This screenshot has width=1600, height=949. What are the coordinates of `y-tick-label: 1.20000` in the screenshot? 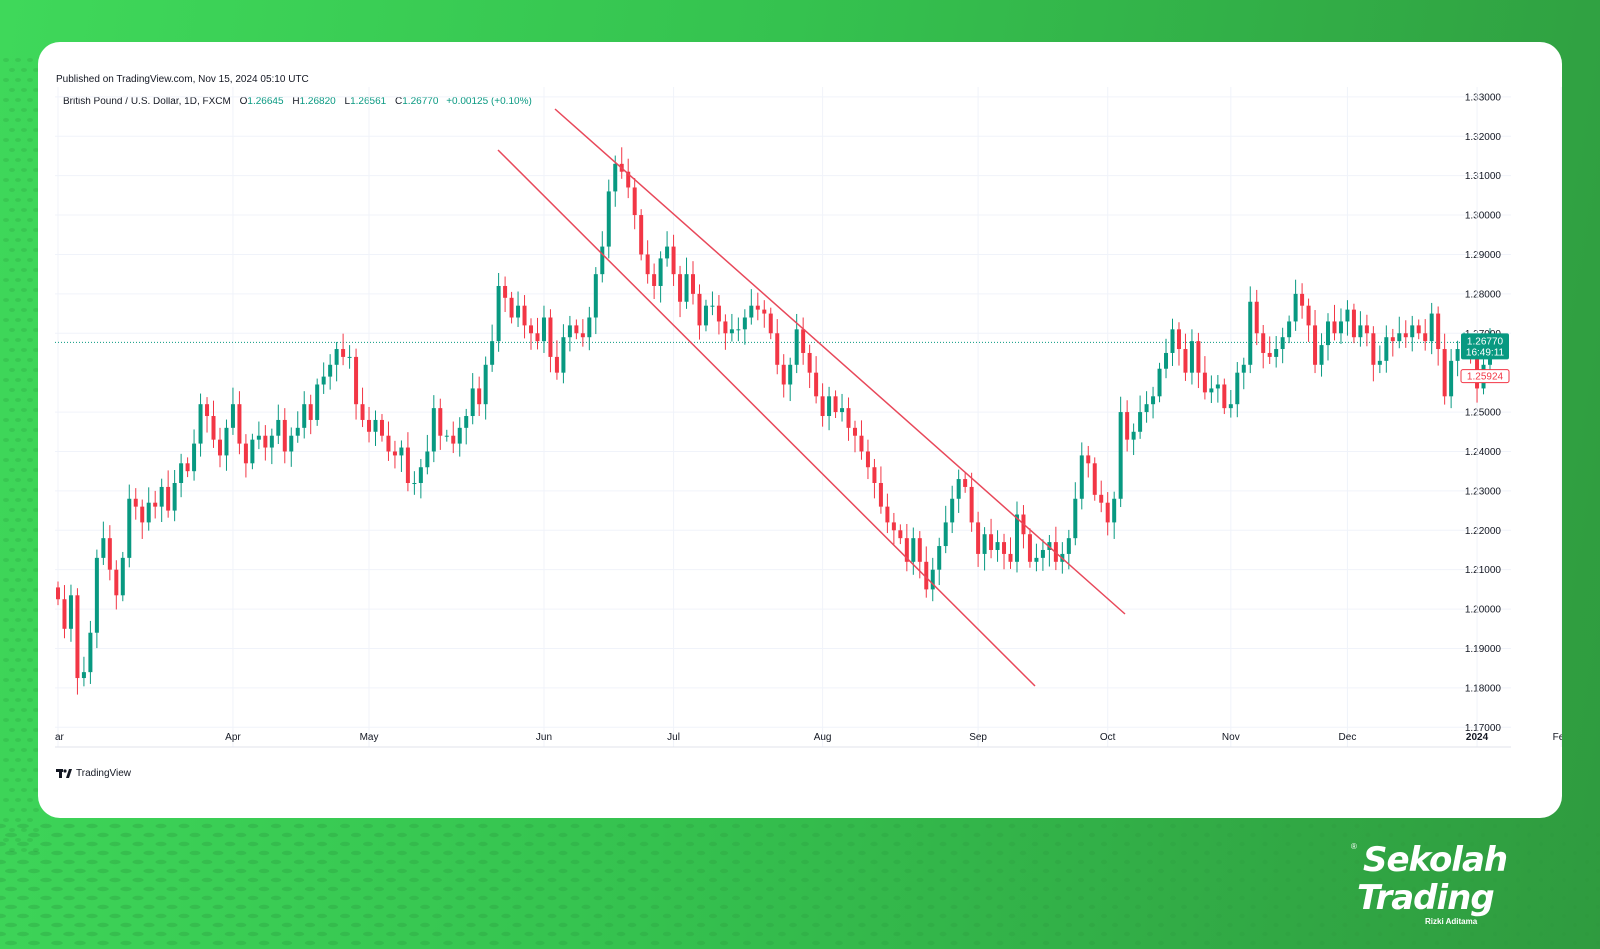 It's located at (1483, 610).